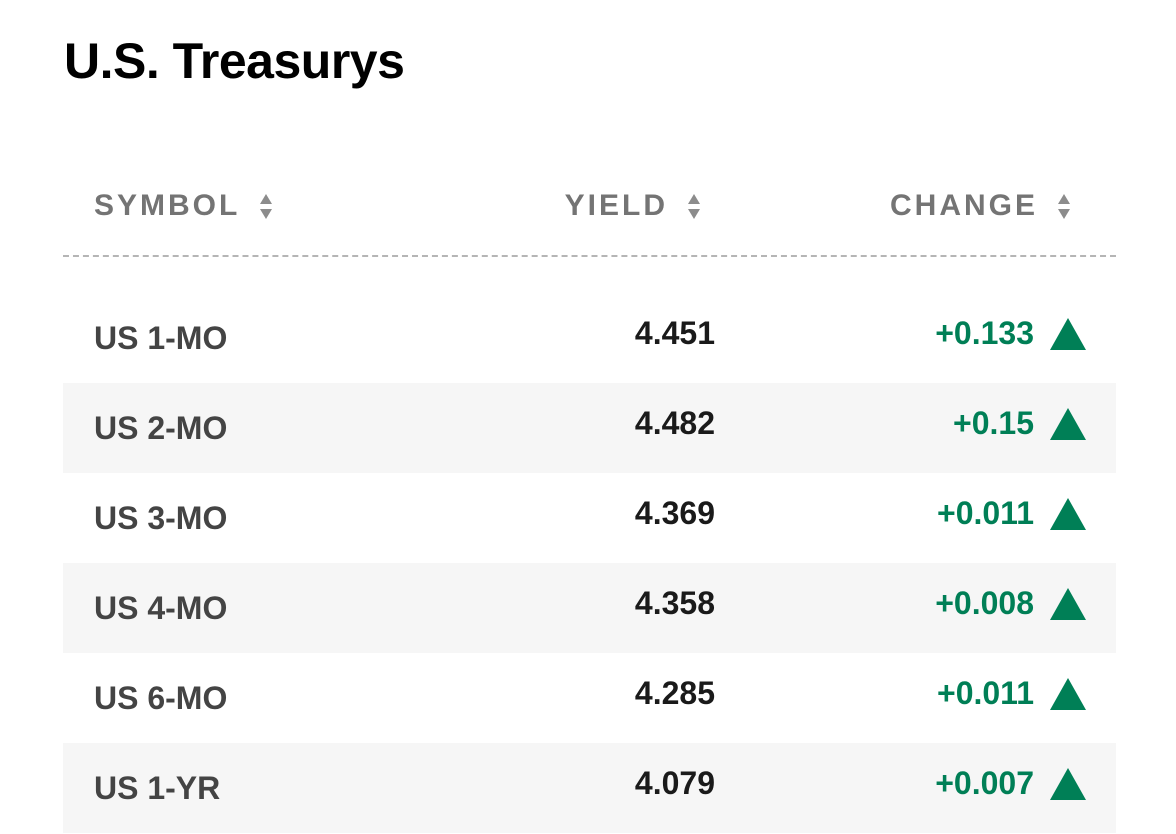  I want to click on symbol-link: US 1-MO, so click(161, 338).